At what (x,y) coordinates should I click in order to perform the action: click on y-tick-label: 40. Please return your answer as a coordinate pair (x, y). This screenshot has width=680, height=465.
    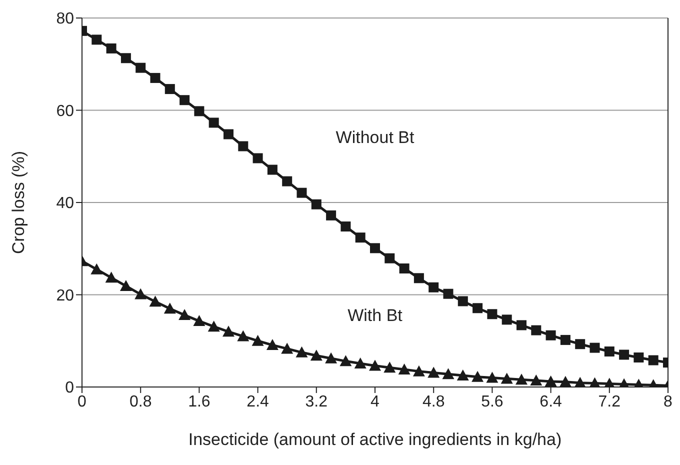
    Looking at the image, I should click on (65, 203).